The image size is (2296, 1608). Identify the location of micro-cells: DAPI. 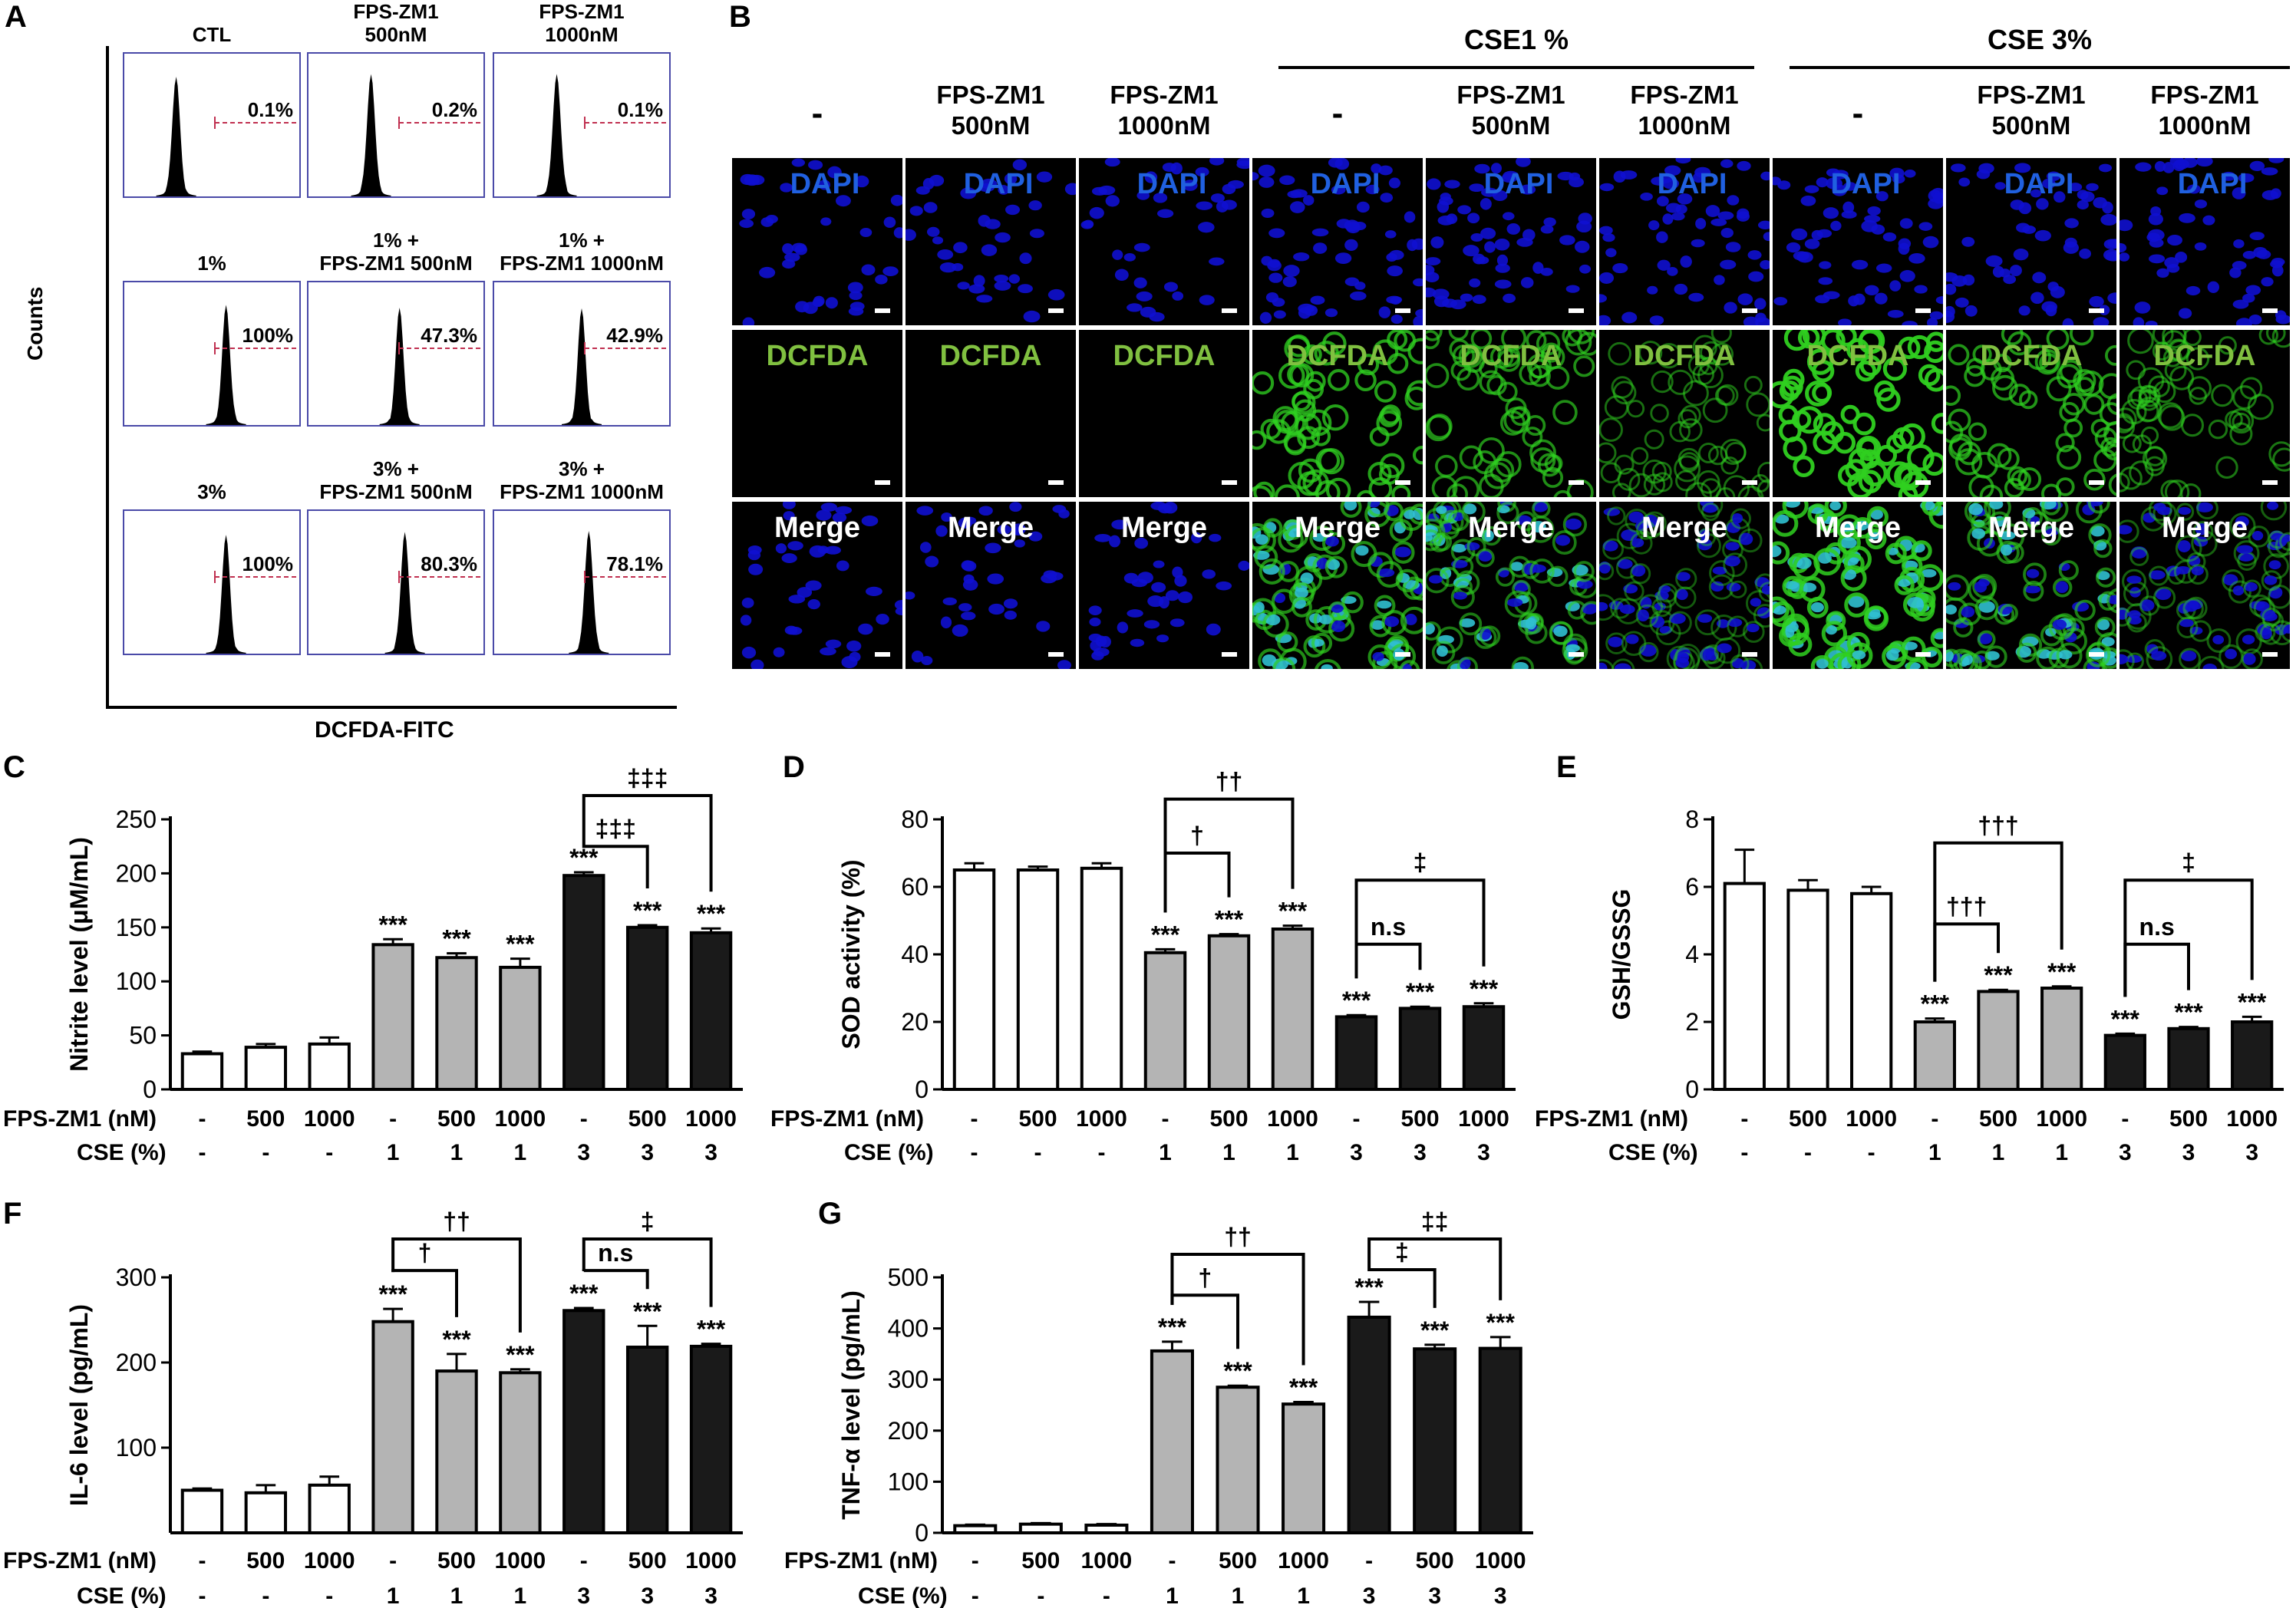
(2205, 241).